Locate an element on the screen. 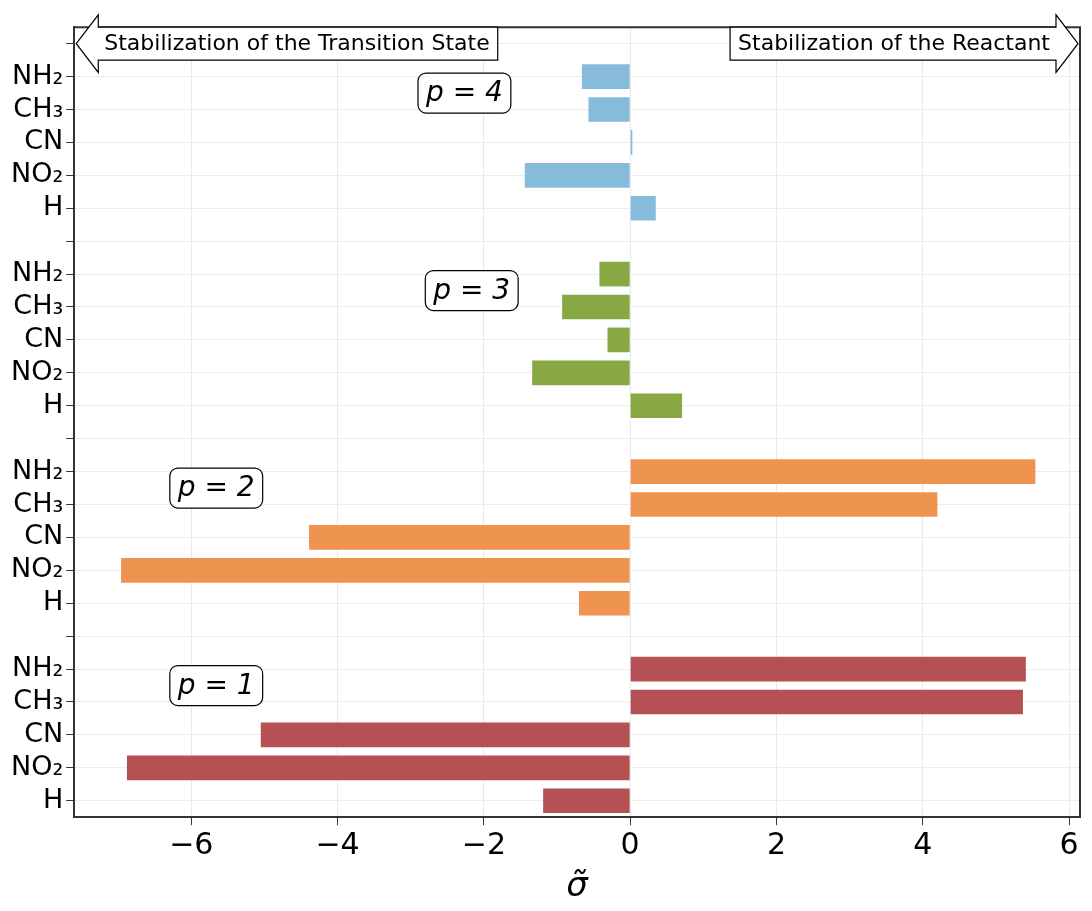 Image resolution: width=1092 pixels, height=911 pixels. series-label: p = 1 is located at coordinates (215, 684).